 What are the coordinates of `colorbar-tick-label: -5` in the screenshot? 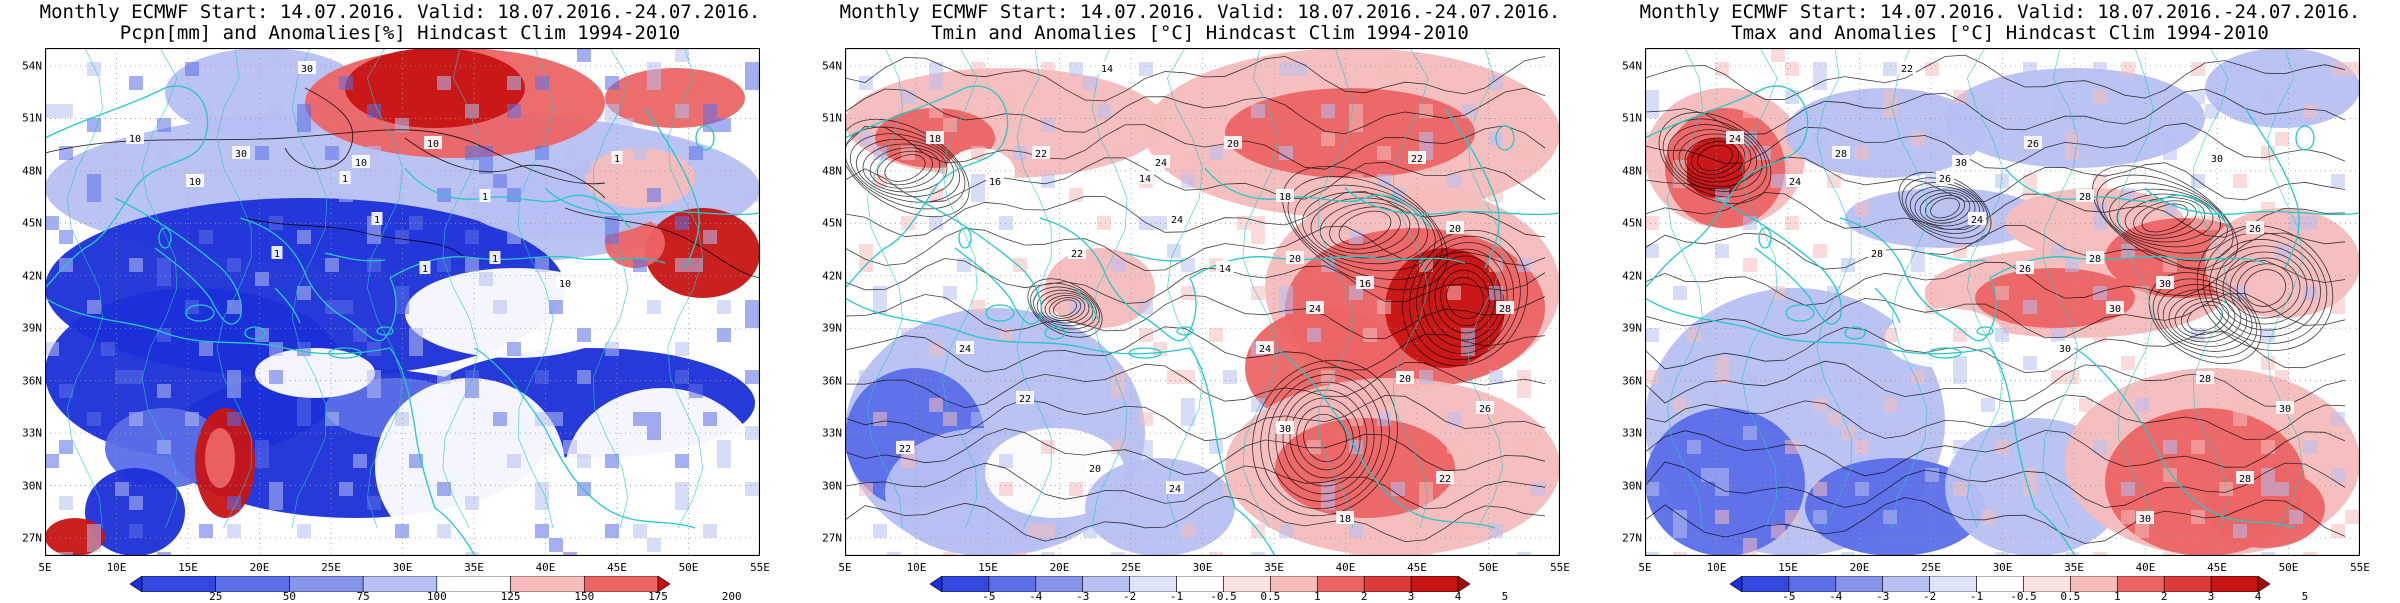 It's located at (1789, 596).